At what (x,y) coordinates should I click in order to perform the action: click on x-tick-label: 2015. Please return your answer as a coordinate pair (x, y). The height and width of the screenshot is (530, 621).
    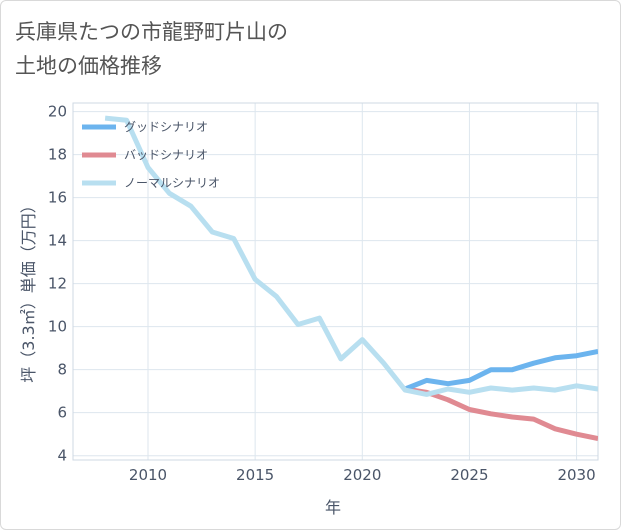
    Looking at the image, I should click on (255, 475).